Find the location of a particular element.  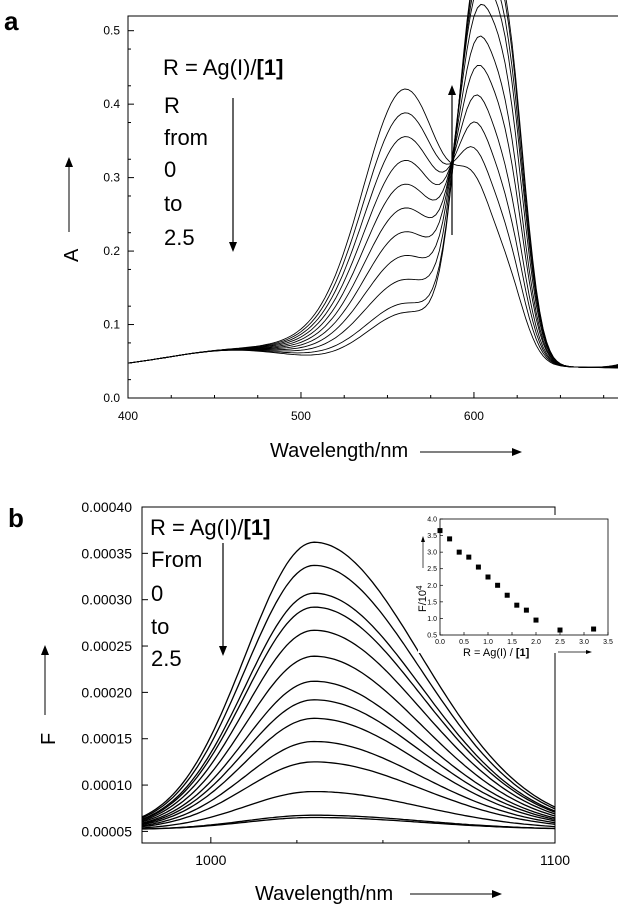

panel-b-x-tick-label: 1000 is located at coordinates (210, 860).